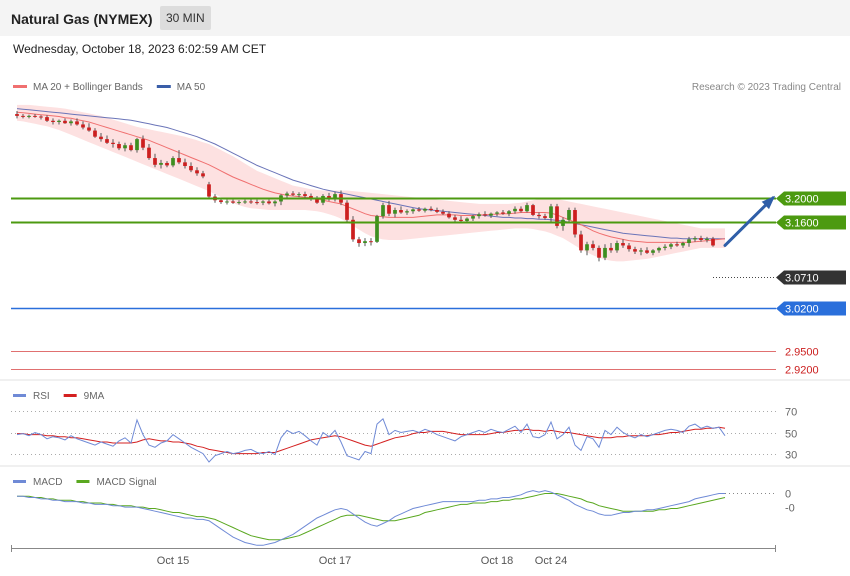  What do you see at coordinates (173, 561) in the screenshot?
I see `time-tick-0: Oct 15` at bounding box center [173, 561].